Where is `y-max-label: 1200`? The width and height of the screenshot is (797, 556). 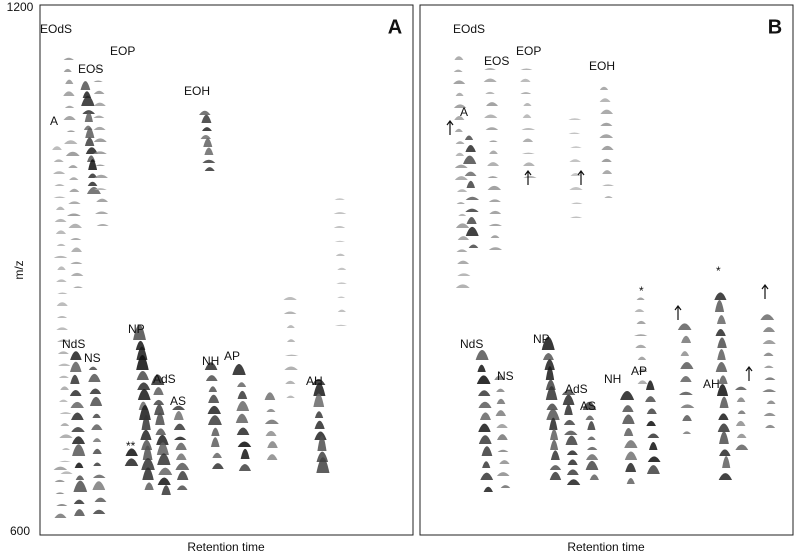 y-max-label: 1200 is located at coordinates (20, 7).